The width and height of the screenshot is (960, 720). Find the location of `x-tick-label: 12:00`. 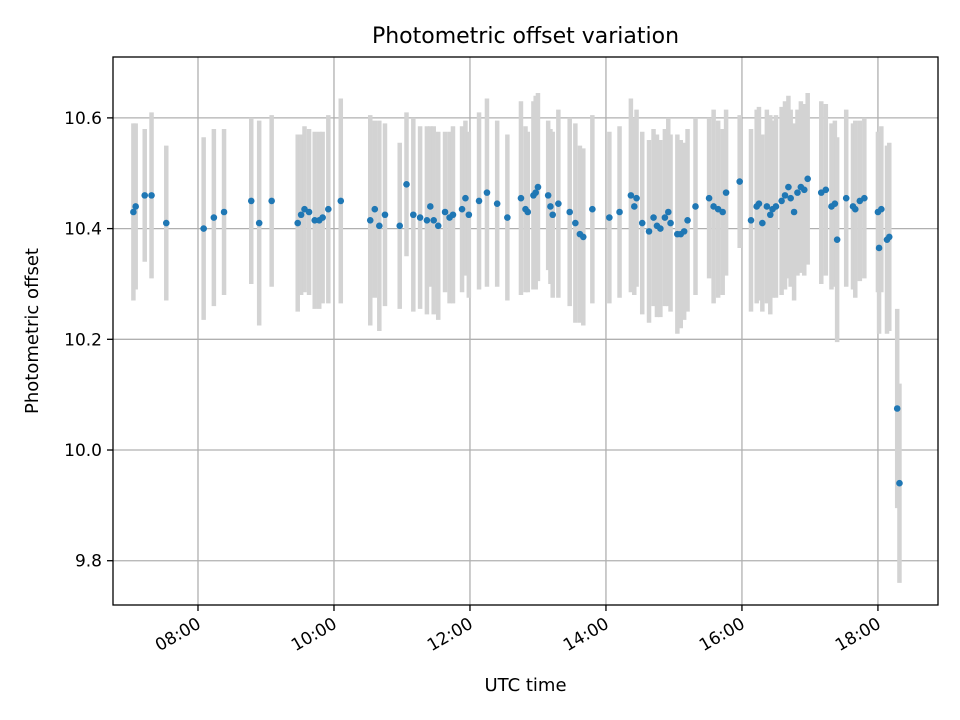

x-tick-label: 12:00 is located at coordinates (450, 635).